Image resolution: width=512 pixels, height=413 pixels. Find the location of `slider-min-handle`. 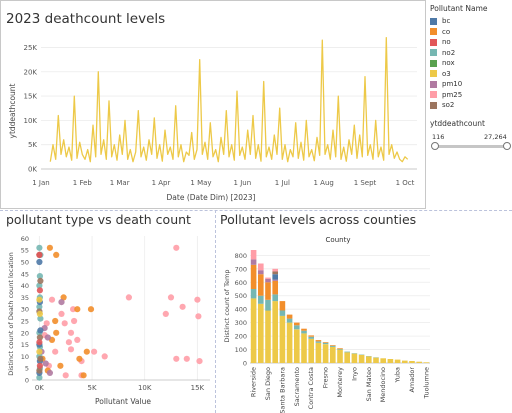

slider-min-handle is located at coordinates (435, 146).